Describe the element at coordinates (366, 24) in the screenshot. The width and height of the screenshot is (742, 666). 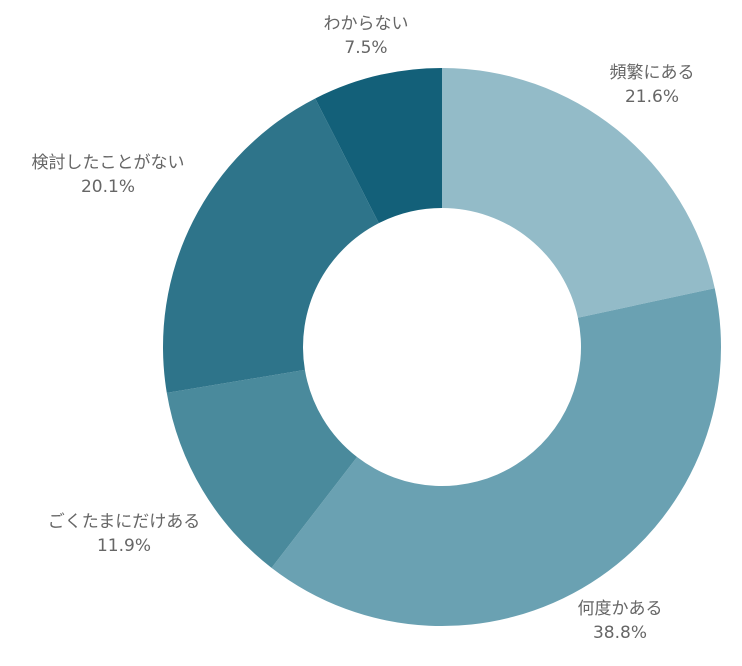
I see `slice-label: わからない` at that location.